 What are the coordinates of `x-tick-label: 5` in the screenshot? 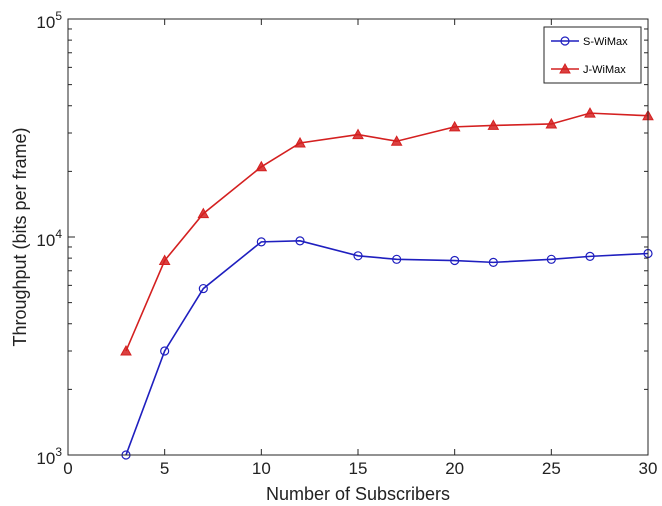 It's located at (164, 468).